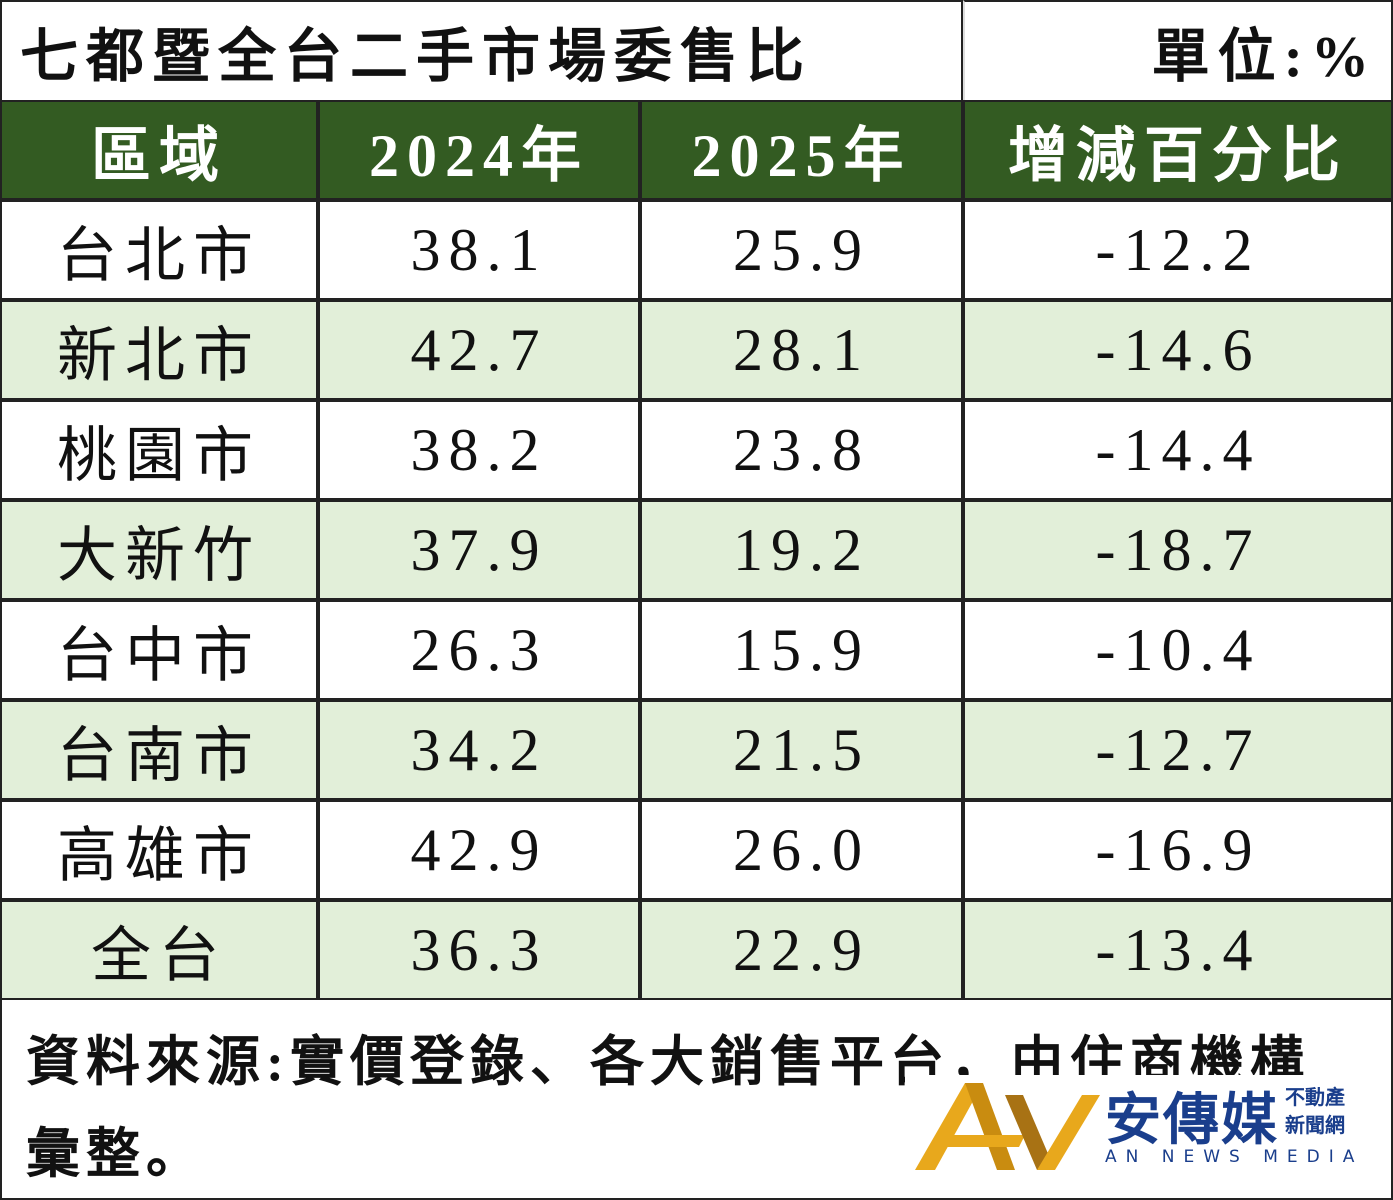 The height and width of the screenshot is (1200, 1393). I want to click on table-cell: 28.1, so click(801, 350).